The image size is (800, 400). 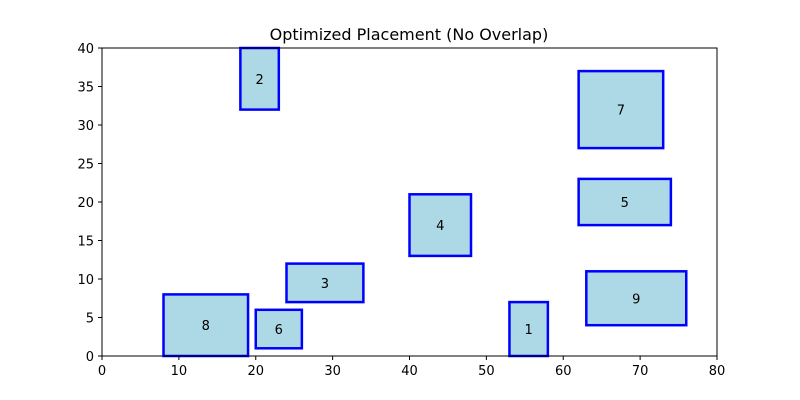 I want to click on rect-label: 9, so click(x=636, y=299).